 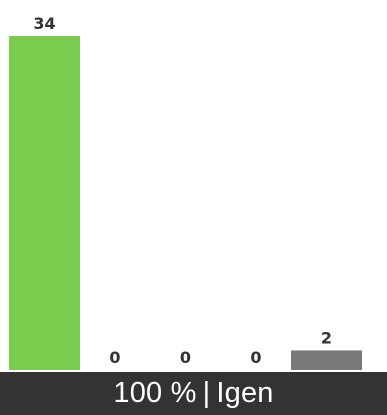 I want to click on bar-value-label-1: 34, so click(x=44, y=23).